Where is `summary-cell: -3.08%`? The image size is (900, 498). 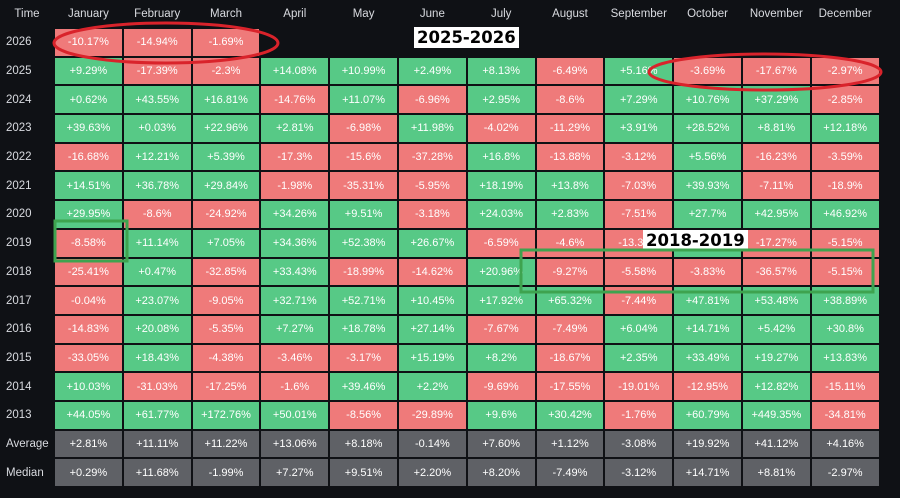 summary-cell: -3.08% is located at coordinates (639, 444).